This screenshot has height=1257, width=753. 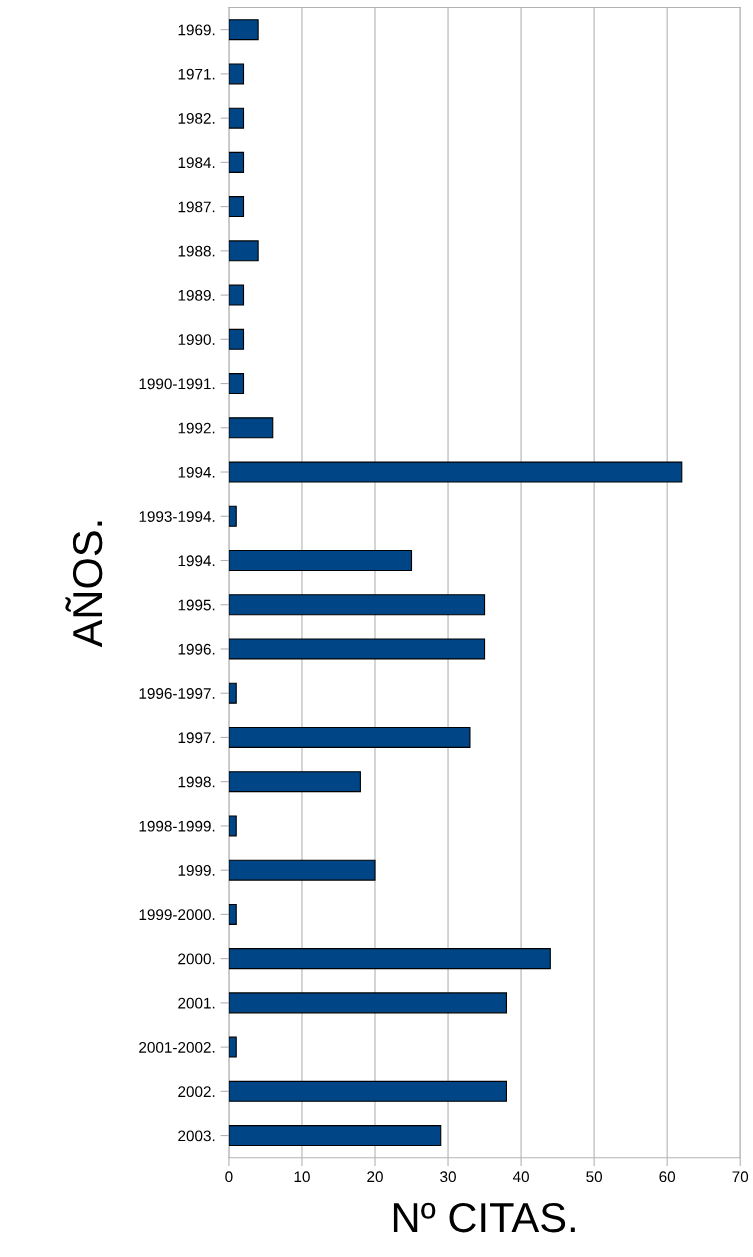 What do you see at coordinates (196, 870) in the screenshot?
I see `y-tick-label: 1999.` at bounding box center [196, 870].